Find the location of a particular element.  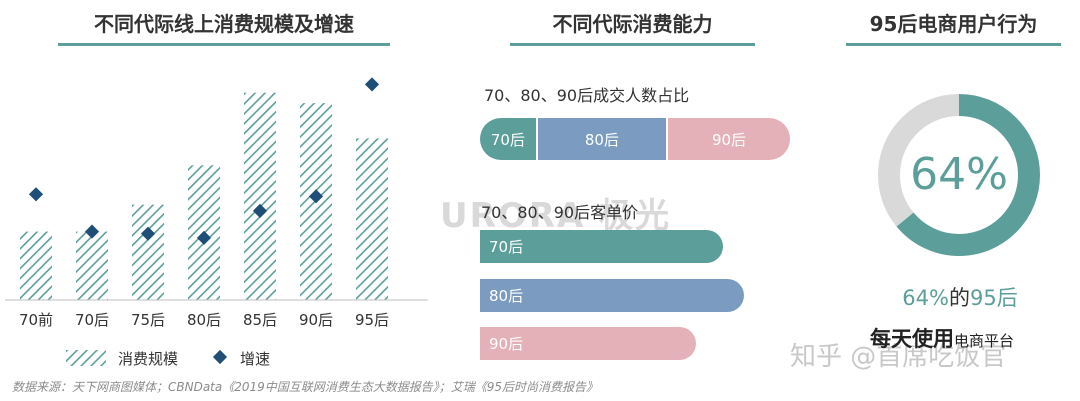

bar-70前 is located at coordinates (36, 265).